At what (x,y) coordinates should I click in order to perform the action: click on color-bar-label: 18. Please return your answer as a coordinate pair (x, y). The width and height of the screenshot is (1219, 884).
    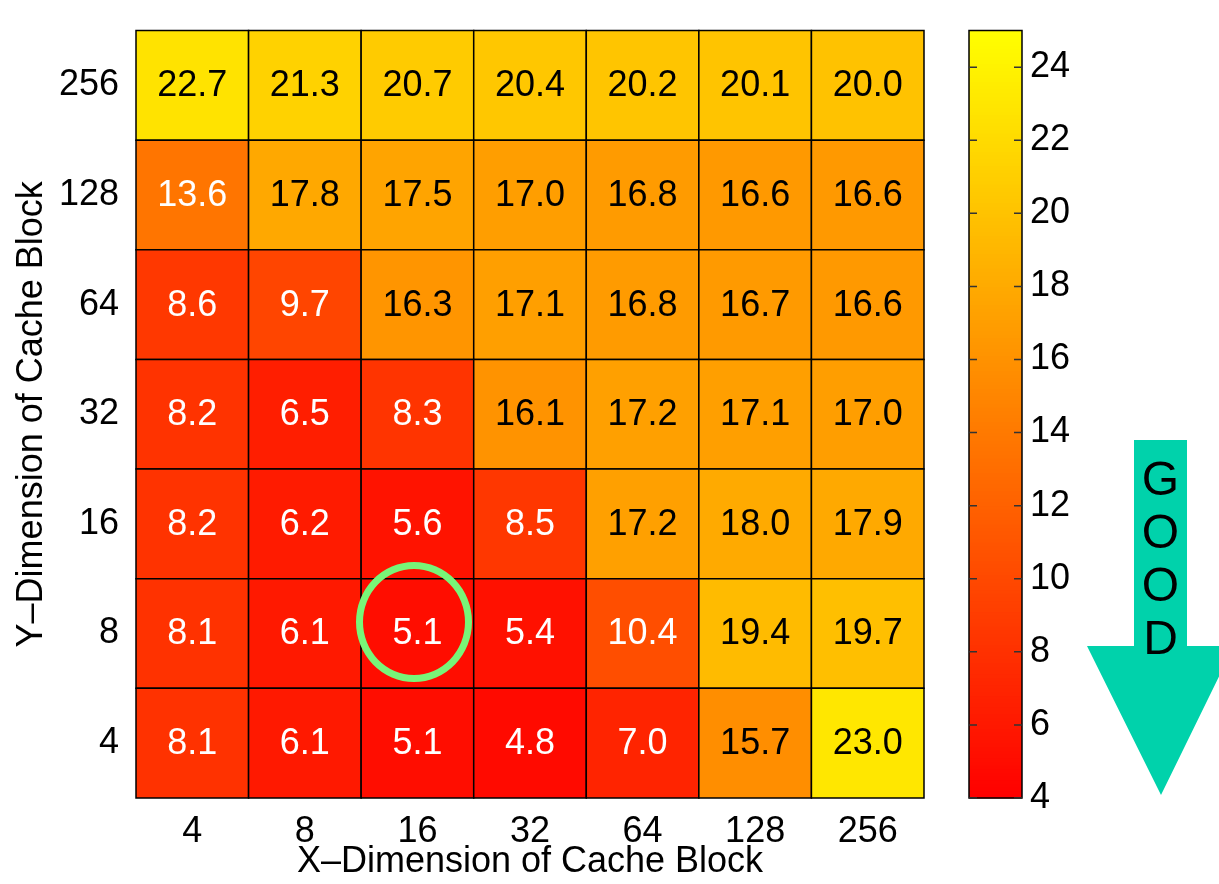
    Looking at the image, I should click on (1050, 284).